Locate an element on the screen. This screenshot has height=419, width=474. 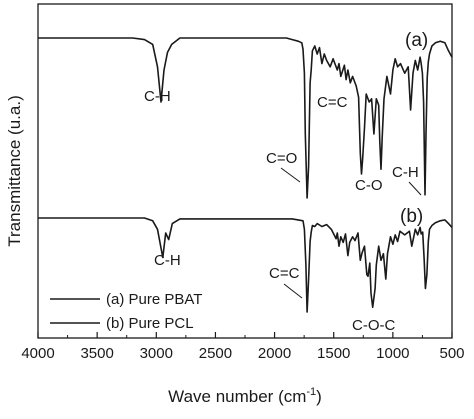
x-axis-label: Wave number (cm-1) is located at coordinates (245, 396).